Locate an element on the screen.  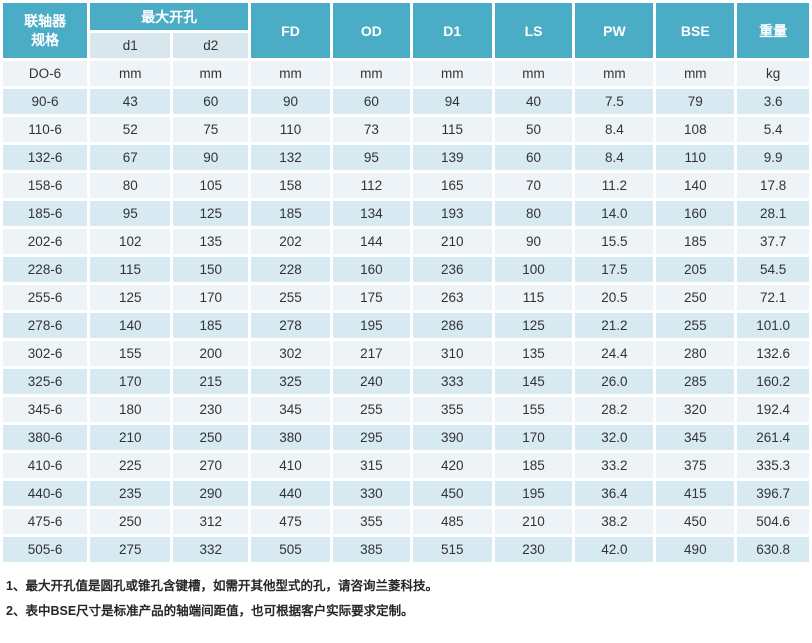
table-cell: 505-6 is located at coordinates (45, 549).